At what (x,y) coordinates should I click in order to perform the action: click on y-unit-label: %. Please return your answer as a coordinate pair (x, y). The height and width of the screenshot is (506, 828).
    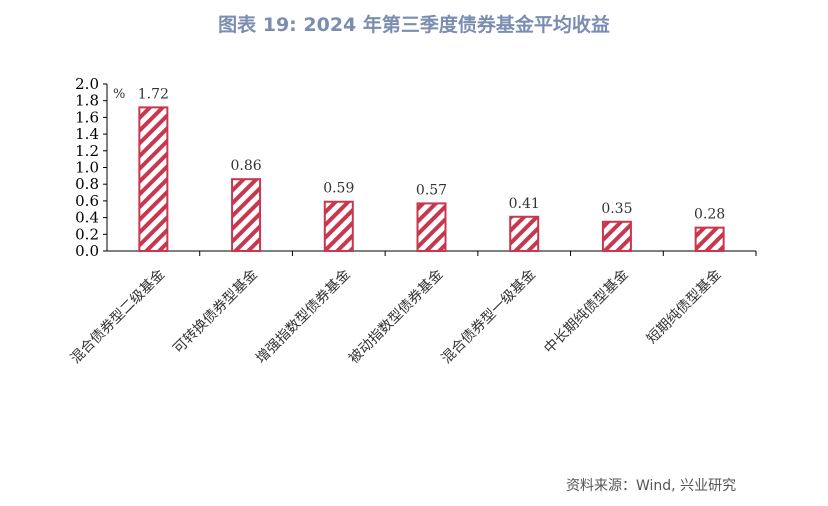
    Looking at the image, I should click on (119, 94).